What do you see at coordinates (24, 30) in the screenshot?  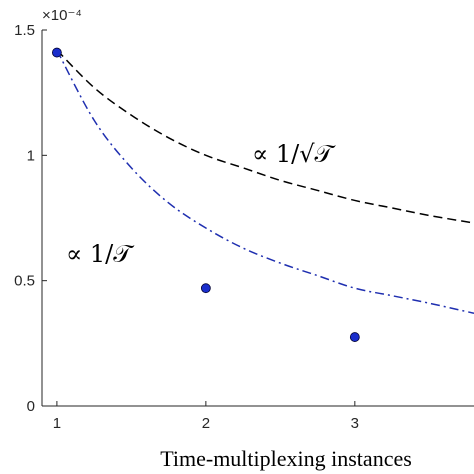 I see `y-tick-label: 1.5` at bounding box center [24, 30].